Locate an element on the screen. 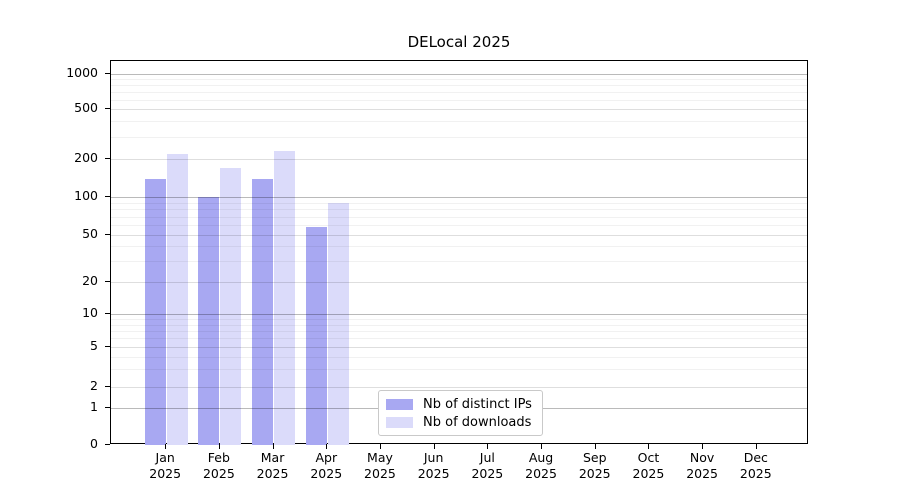 The image size is (900, 500). y-tick-label: 10 is located at coordinates (90, 312).